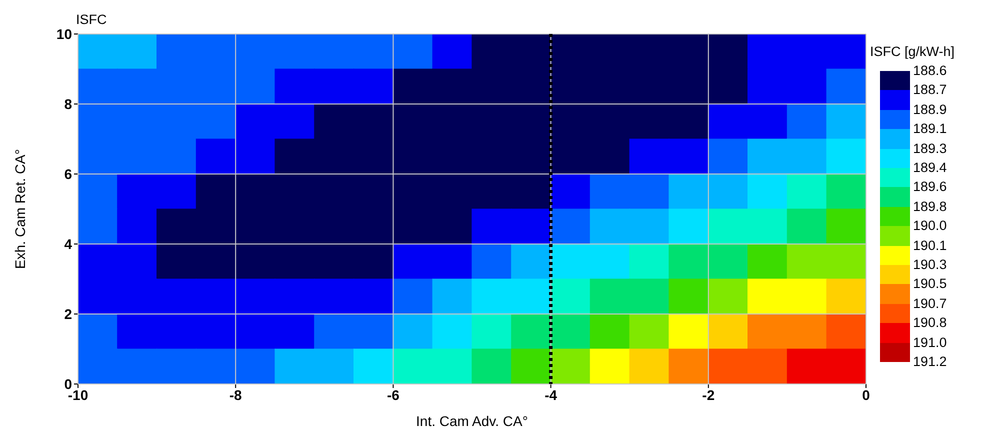  What do you see at coordinates (930, 216) in the screenshot?
I see `scale-key: 188.6 188.7 188.9 189.1 189.3 189.4 189.6 189.8 190.0 190.1 190.3 190.5 190.7 190.8 191.0 191.2` at bounding box center [930, 216].